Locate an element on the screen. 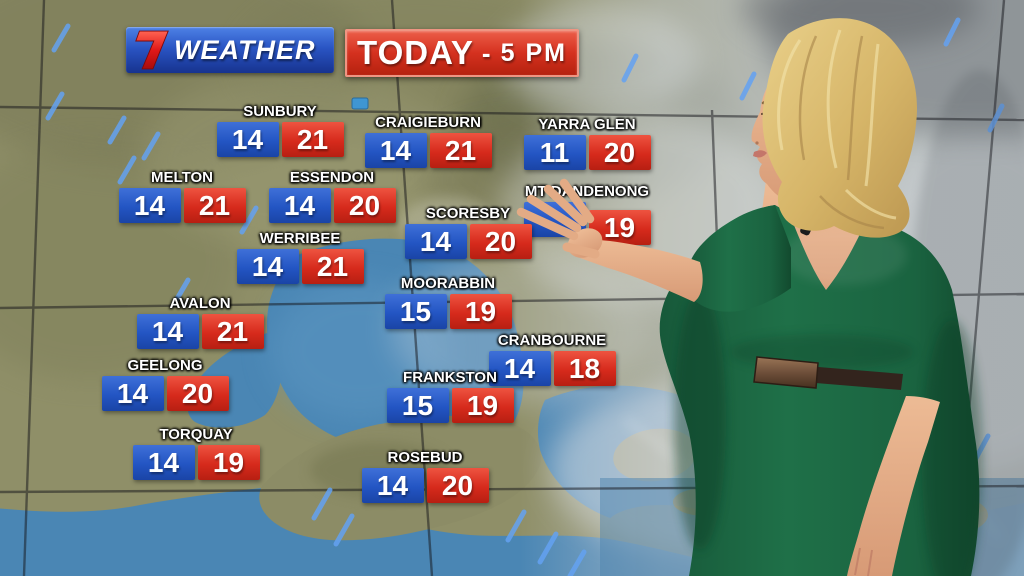  banner-day-label: TODAY is located at coordinates (415, 52).